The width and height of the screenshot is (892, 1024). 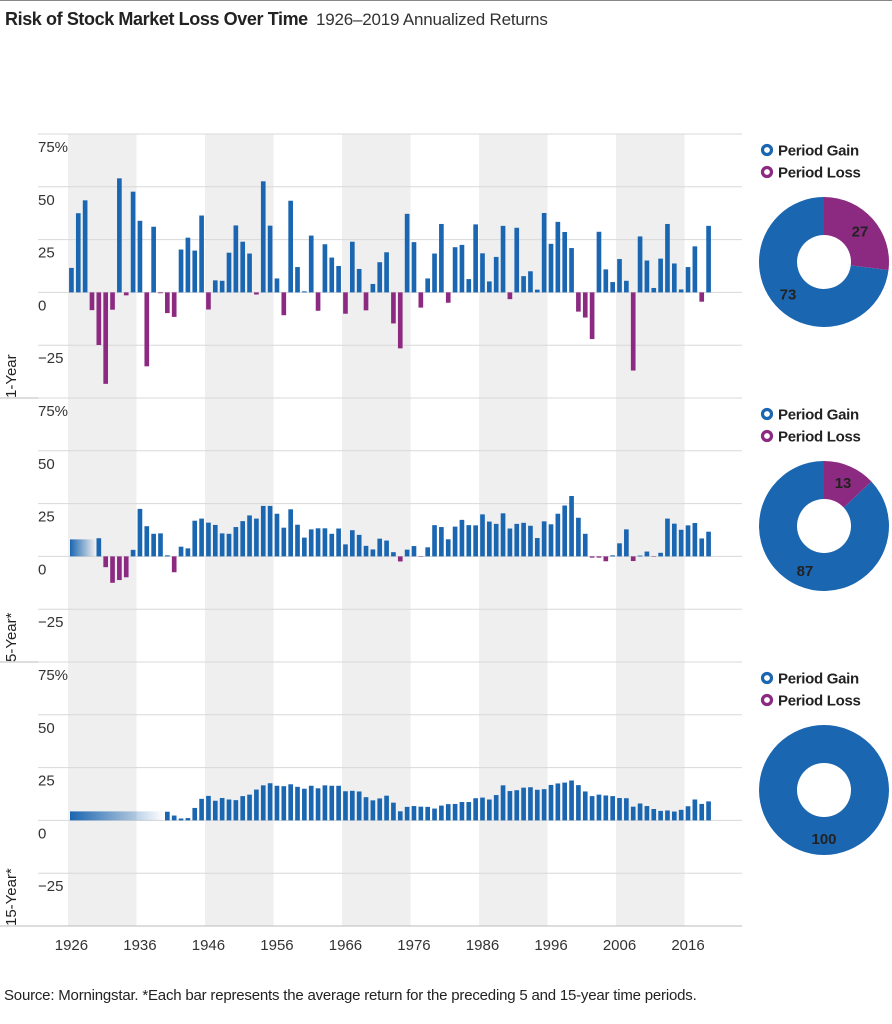 I want to click on x-tick-label: 1996, so click(x=550, y=945).